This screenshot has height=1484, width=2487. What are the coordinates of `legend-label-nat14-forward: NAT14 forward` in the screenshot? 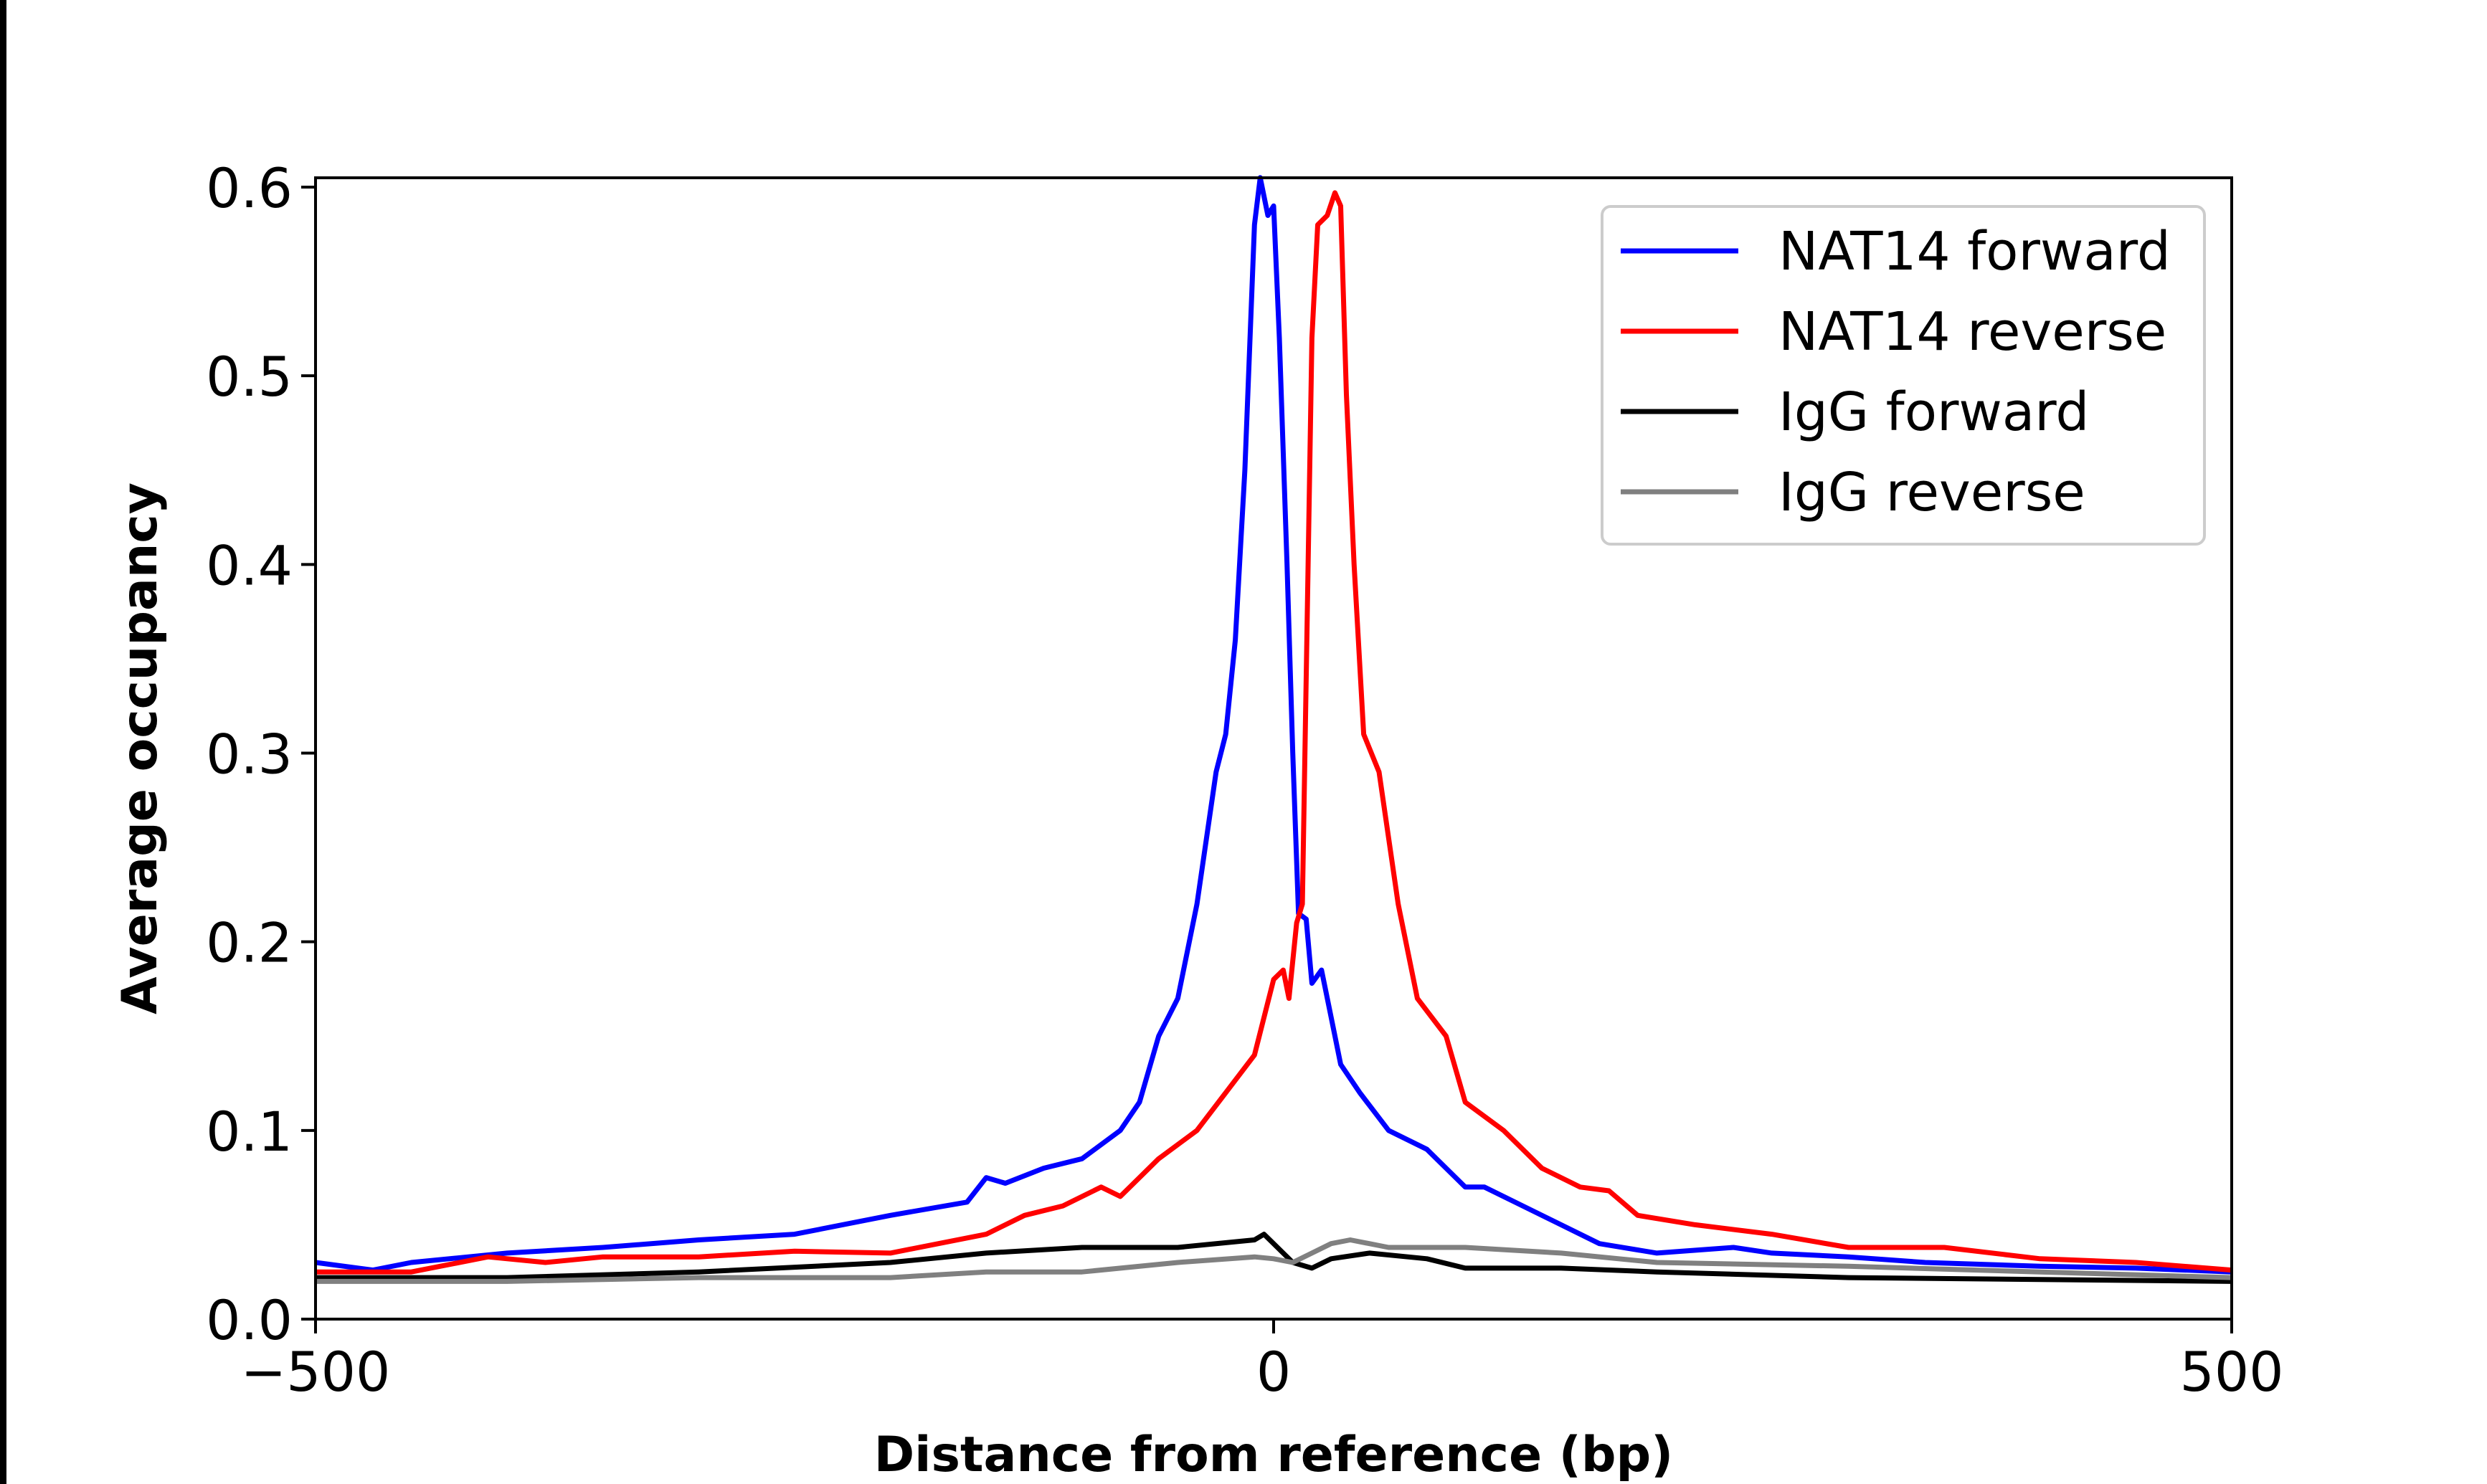 It's located at (1975, 252).